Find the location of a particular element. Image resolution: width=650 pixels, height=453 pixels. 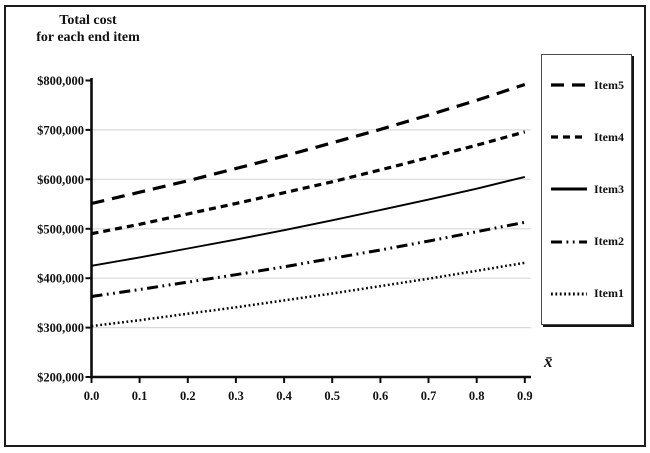

legend: Item5 Item4 Item3 Item2 Item1 is located at coordinates (586, 189).